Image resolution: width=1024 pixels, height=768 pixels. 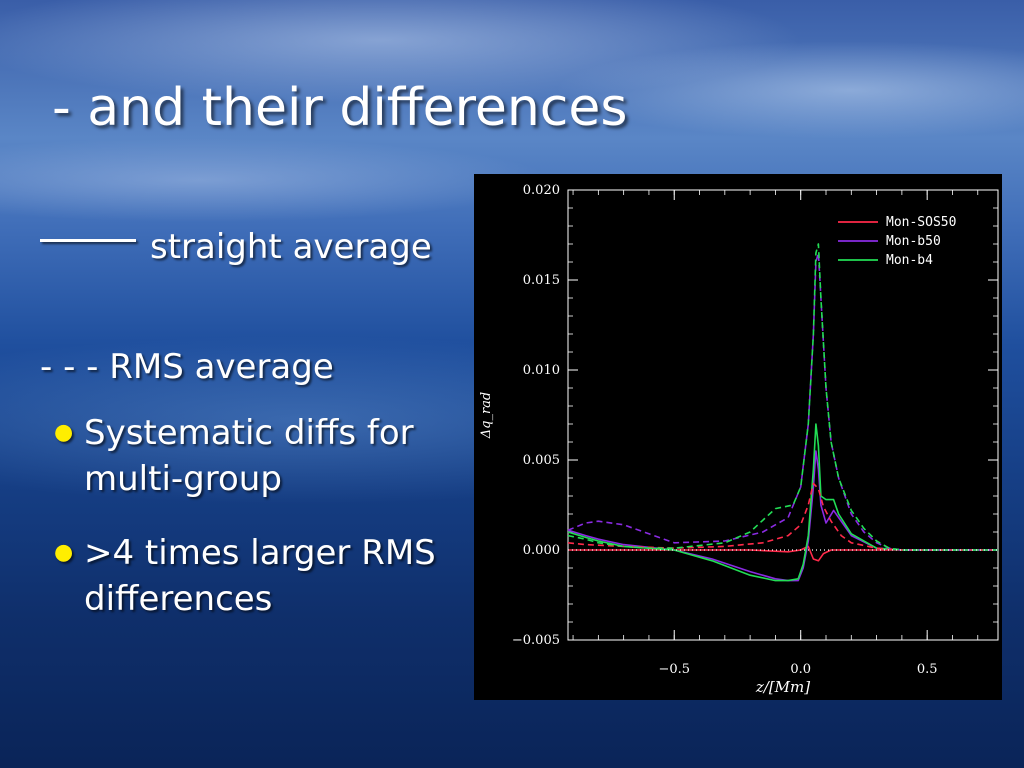 I want to click on series-line, so click(x=782, y=516).